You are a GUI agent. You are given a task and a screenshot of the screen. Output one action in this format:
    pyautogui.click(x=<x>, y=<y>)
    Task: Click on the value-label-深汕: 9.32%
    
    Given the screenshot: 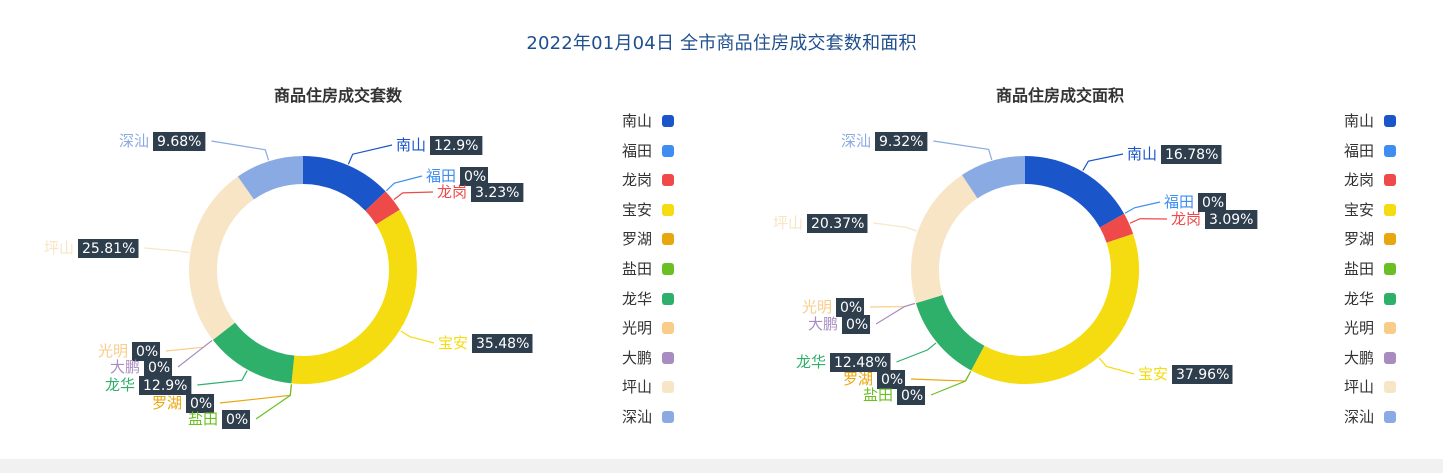 What is the action you would take?
    pyautogui.click(x=901, y=142)
    